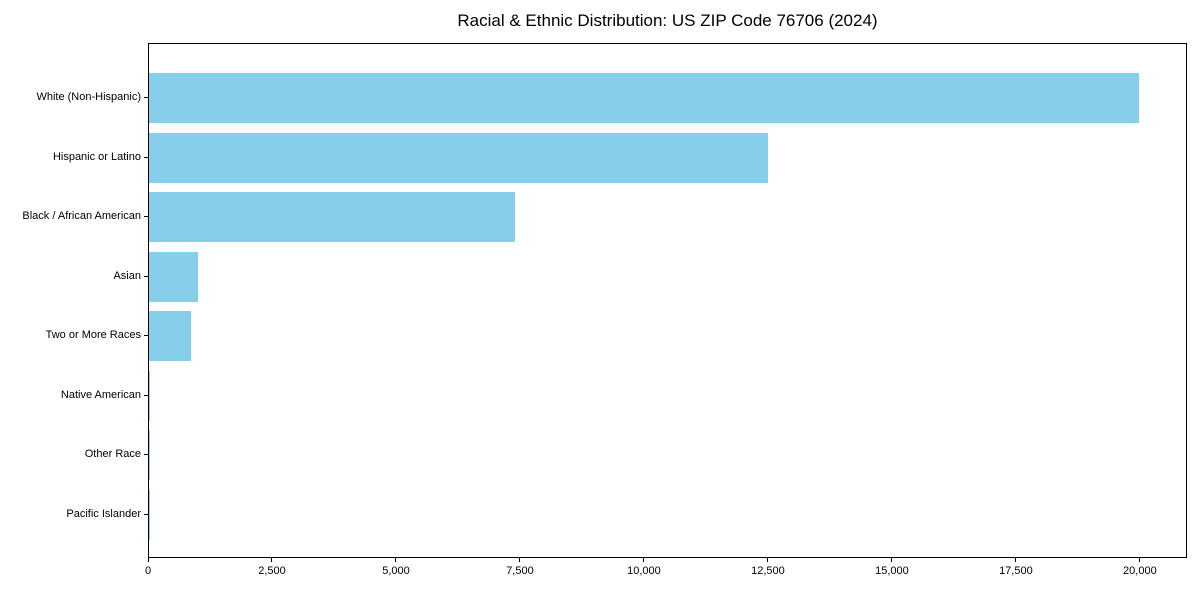  What do you see at coordinates (173, 276) in the screenshot?
I see `bar-asian` at bounding box center [173, 276].